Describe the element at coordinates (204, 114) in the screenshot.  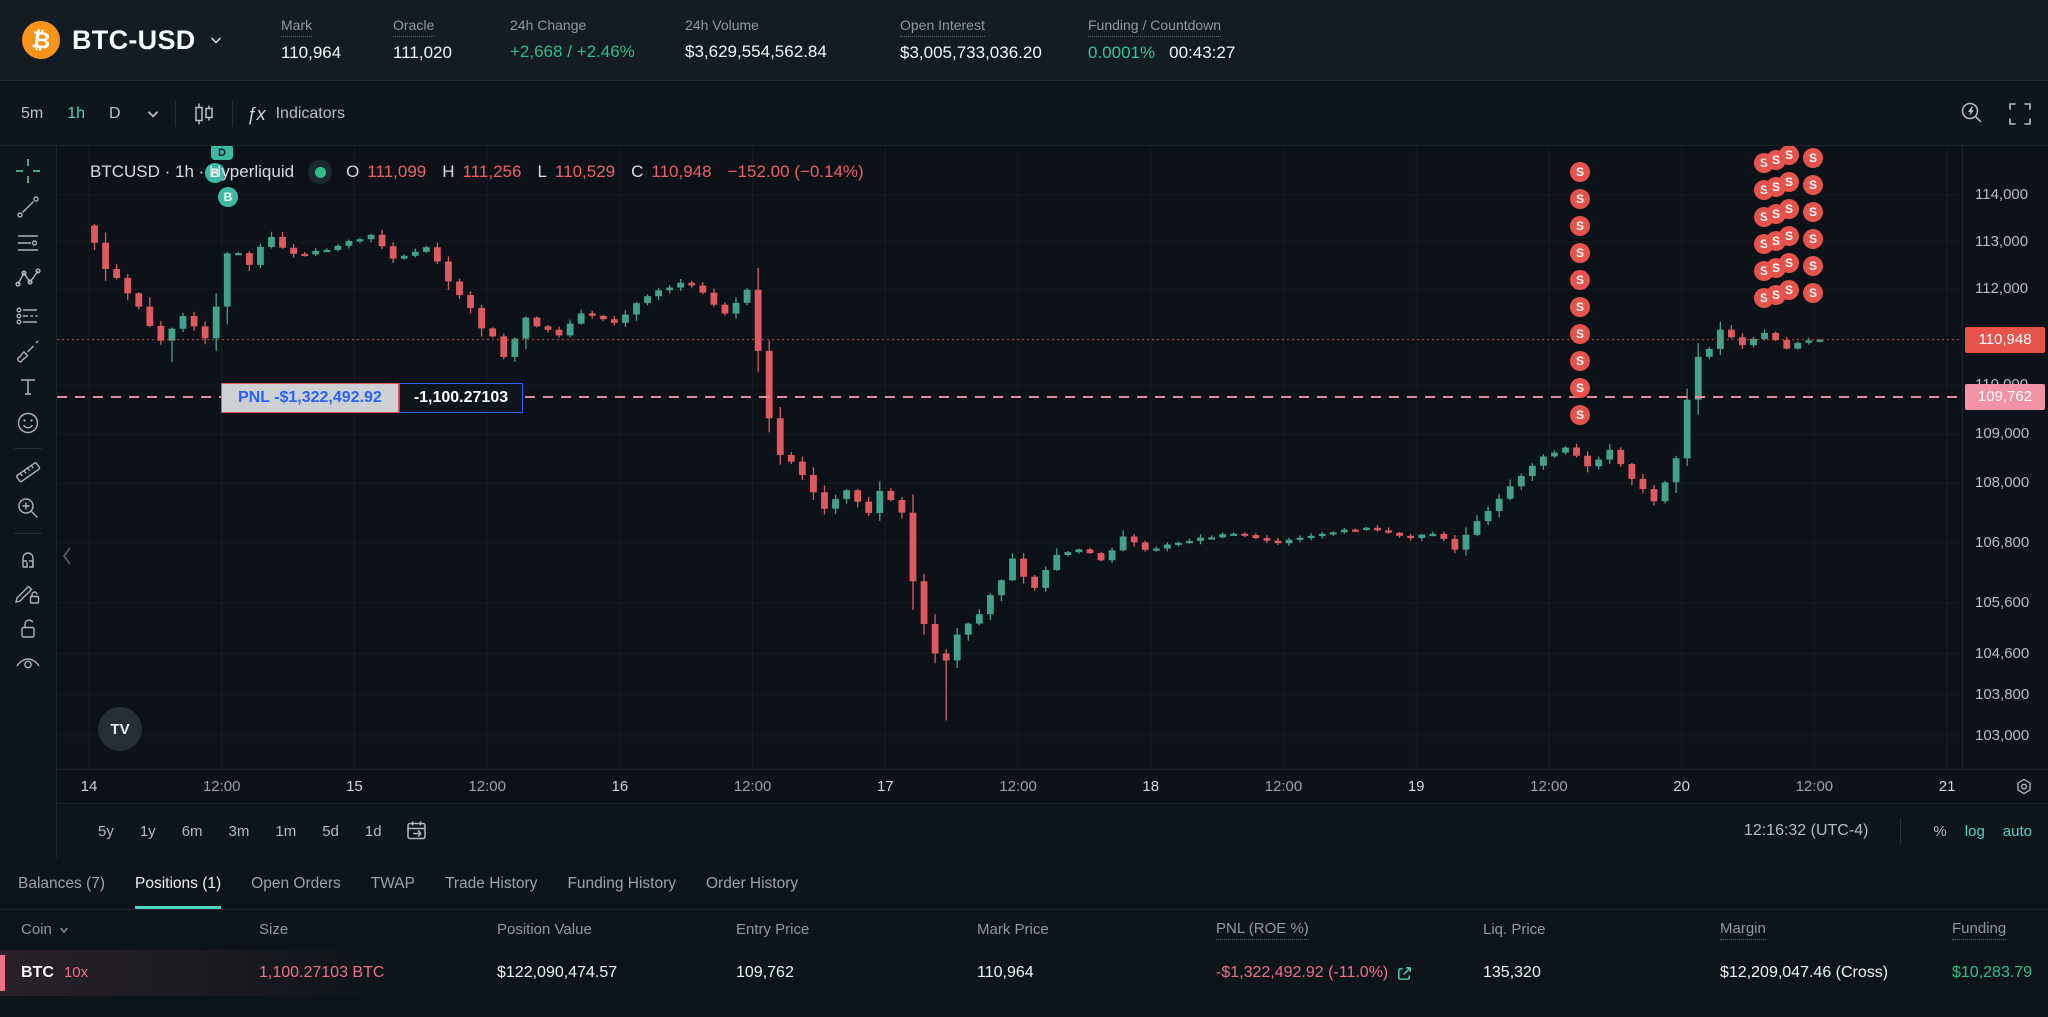
I see `candle-style-icon` at that location.